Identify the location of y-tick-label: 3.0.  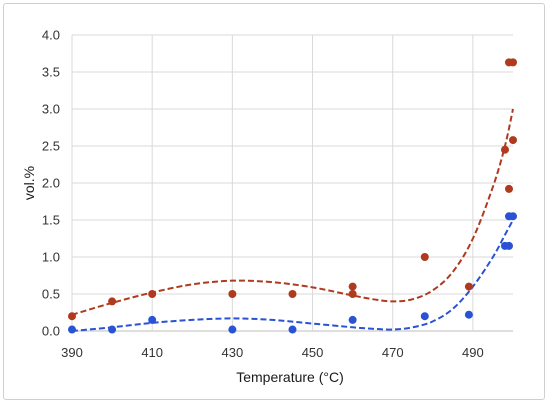
(51, 109).